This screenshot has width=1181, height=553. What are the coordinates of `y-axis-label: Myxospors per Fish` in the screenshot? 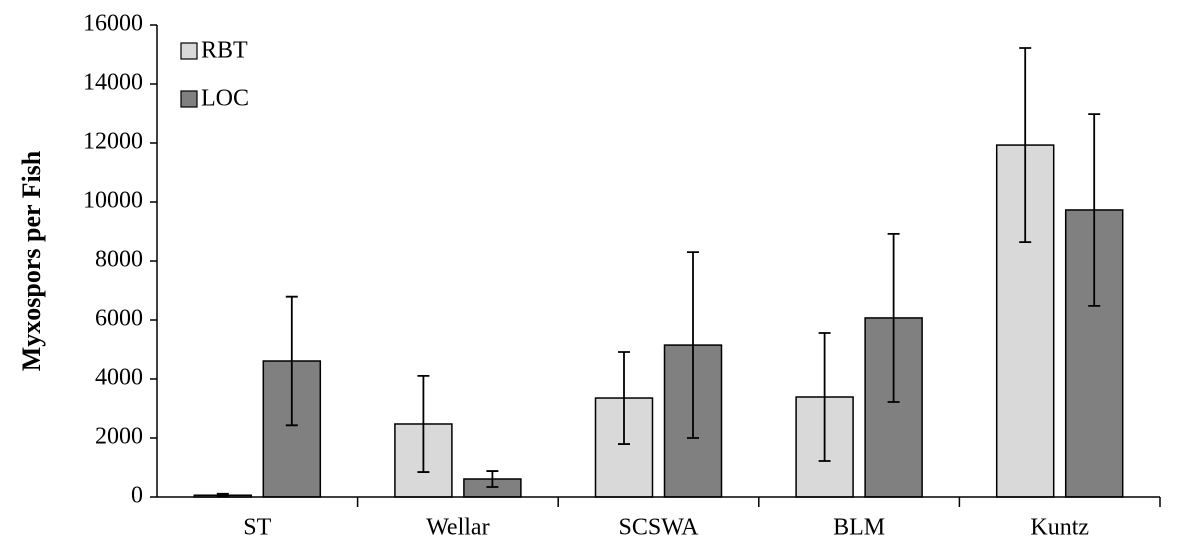 It's located at (31, 260).